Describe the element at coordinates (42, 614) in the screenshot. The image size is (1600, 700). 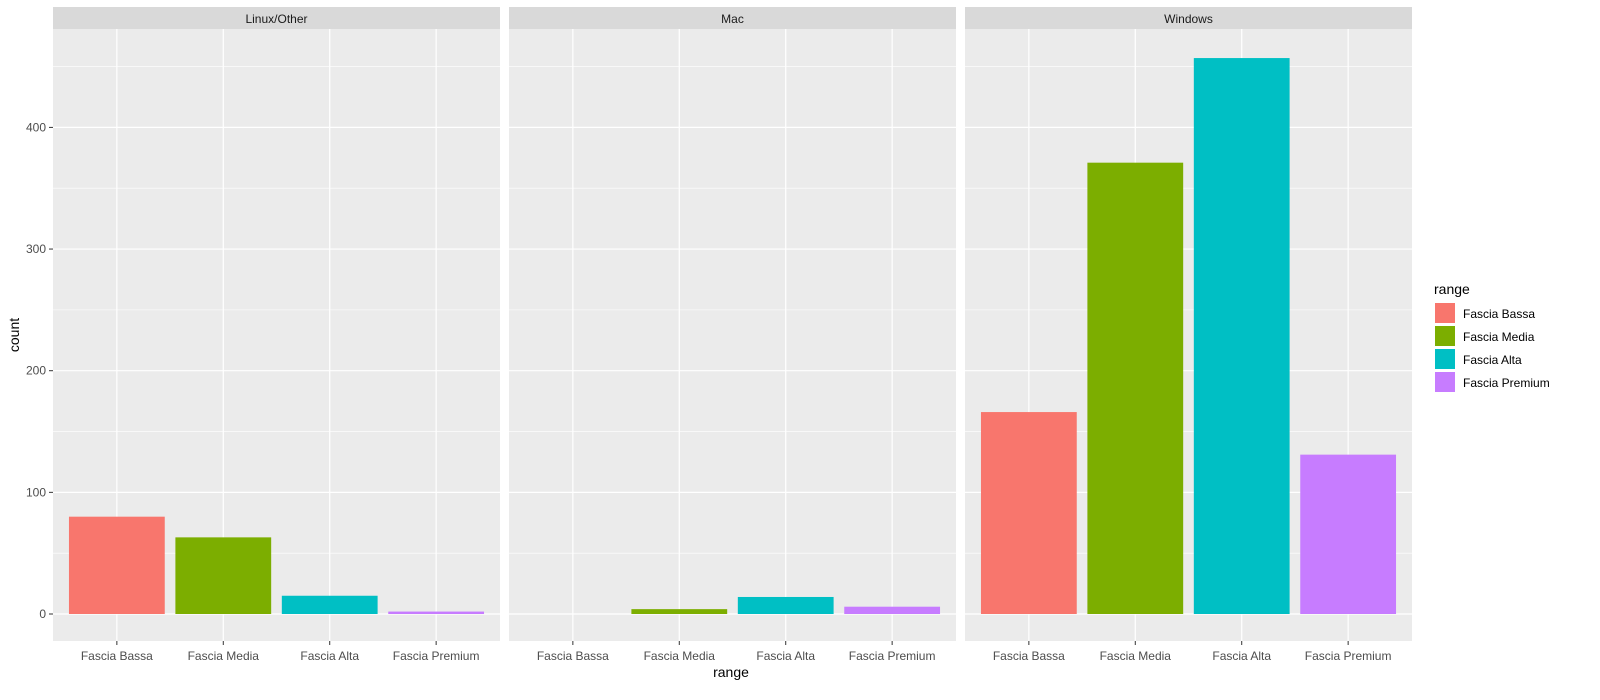
I see `y-tick-label: 0` at that location.